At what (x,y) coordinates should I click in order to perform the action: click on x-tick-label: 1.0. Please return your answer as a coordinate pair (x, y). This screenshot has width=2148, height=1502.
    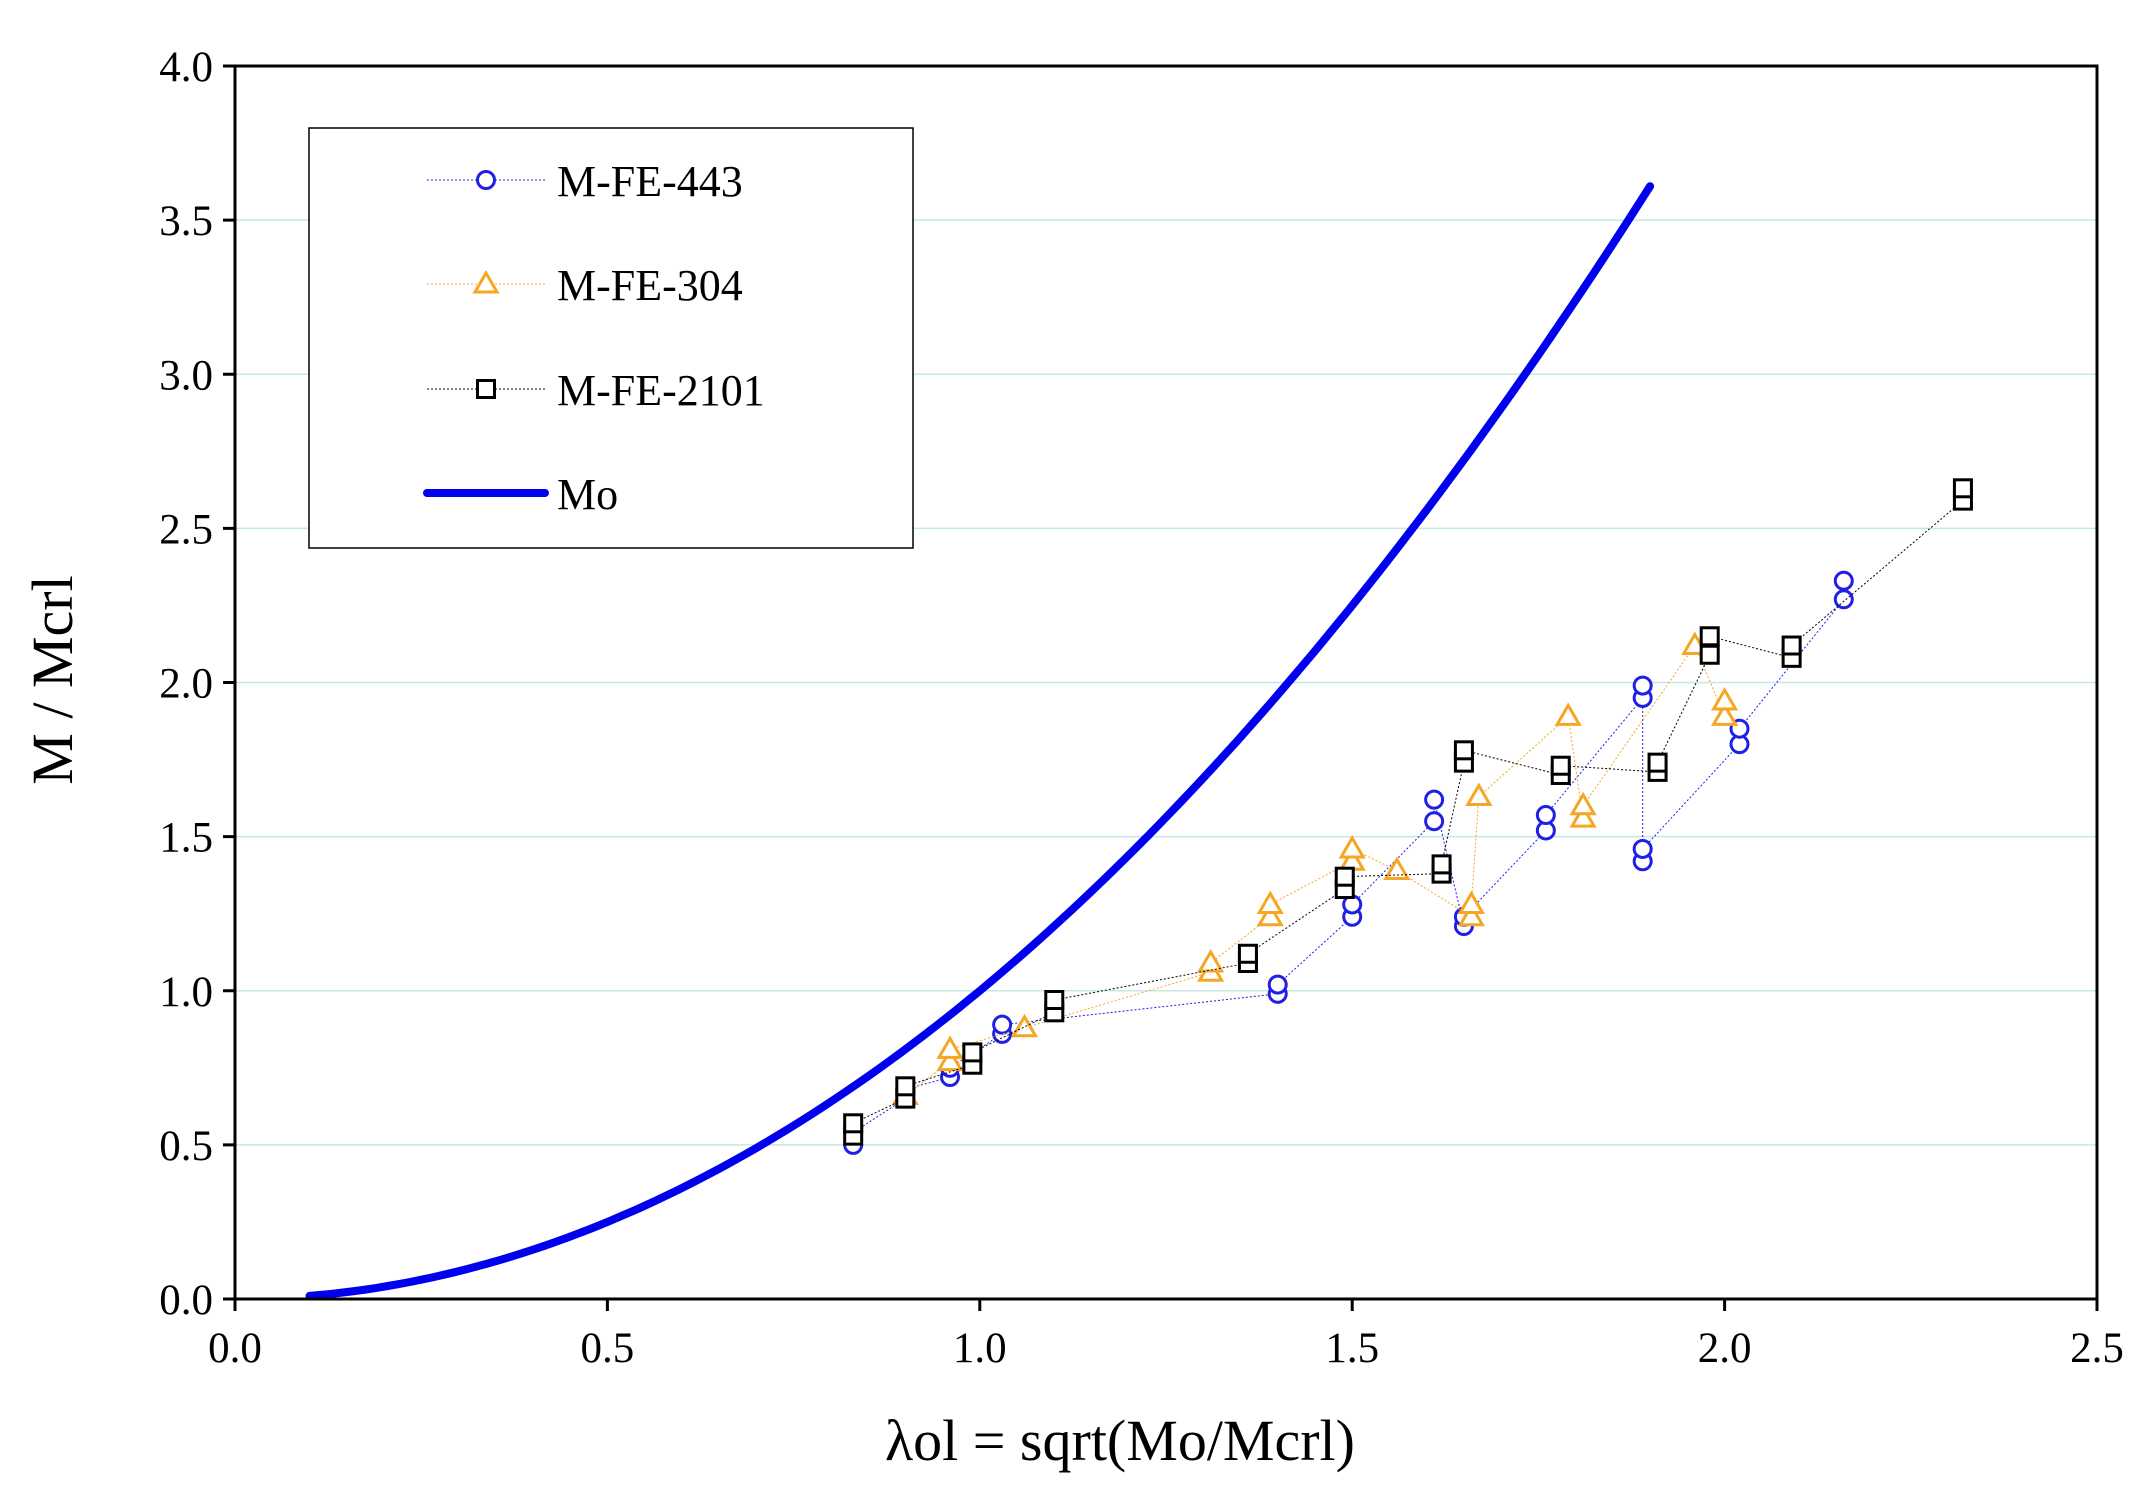
    Looking at the image, I should click on (980, 1348).